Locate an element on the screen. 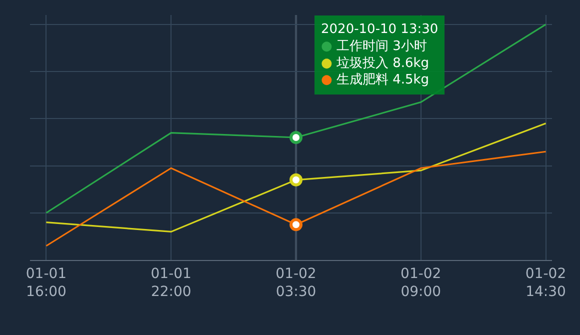 Image resolution: width=580 pixels, height=335 pixels. x-tick-label: 01-02 03:30 is located at coordinates (296, 283).